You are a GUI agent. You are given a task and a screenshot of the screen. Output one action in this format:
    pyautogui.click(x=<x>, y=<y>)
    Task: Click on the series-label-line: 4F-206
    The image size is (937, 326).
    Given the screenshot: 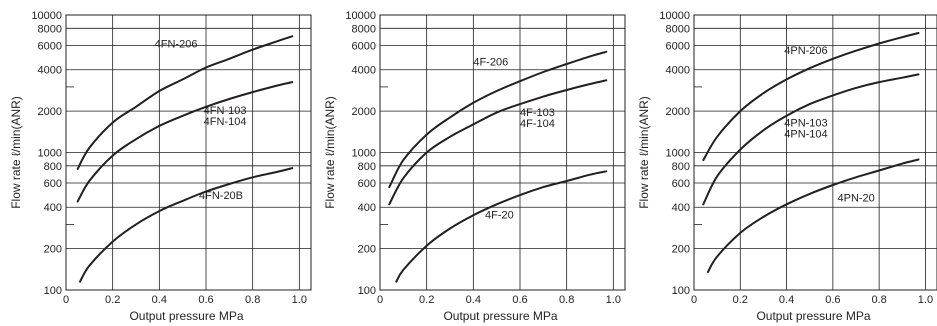 What is the action you would take?
    pyautogui.click(x=490, y=62)
    